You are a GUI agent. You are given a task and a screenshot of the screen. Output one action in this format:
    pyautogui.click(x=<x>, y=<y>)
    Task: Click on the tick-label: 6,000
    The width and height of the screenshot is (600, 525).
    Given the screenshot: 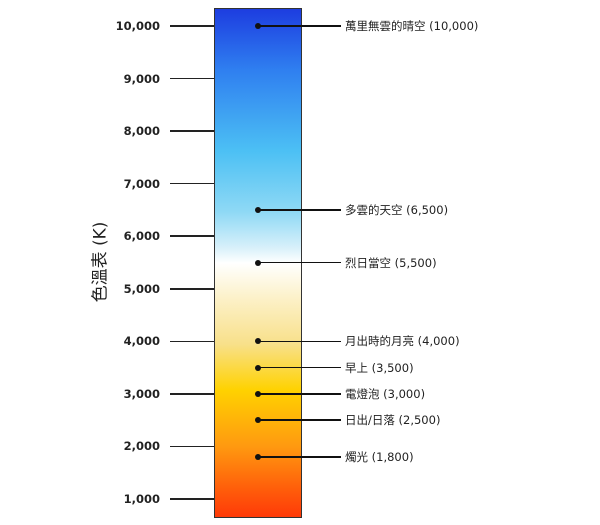 What is the action you would take?
    pyautogui.click(x=141, y=236)
    